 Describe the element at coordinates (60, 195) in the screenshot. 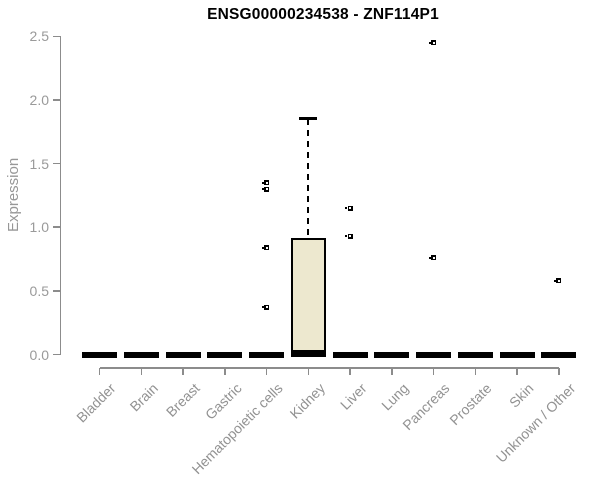

I see `y-axis-line` at that location.